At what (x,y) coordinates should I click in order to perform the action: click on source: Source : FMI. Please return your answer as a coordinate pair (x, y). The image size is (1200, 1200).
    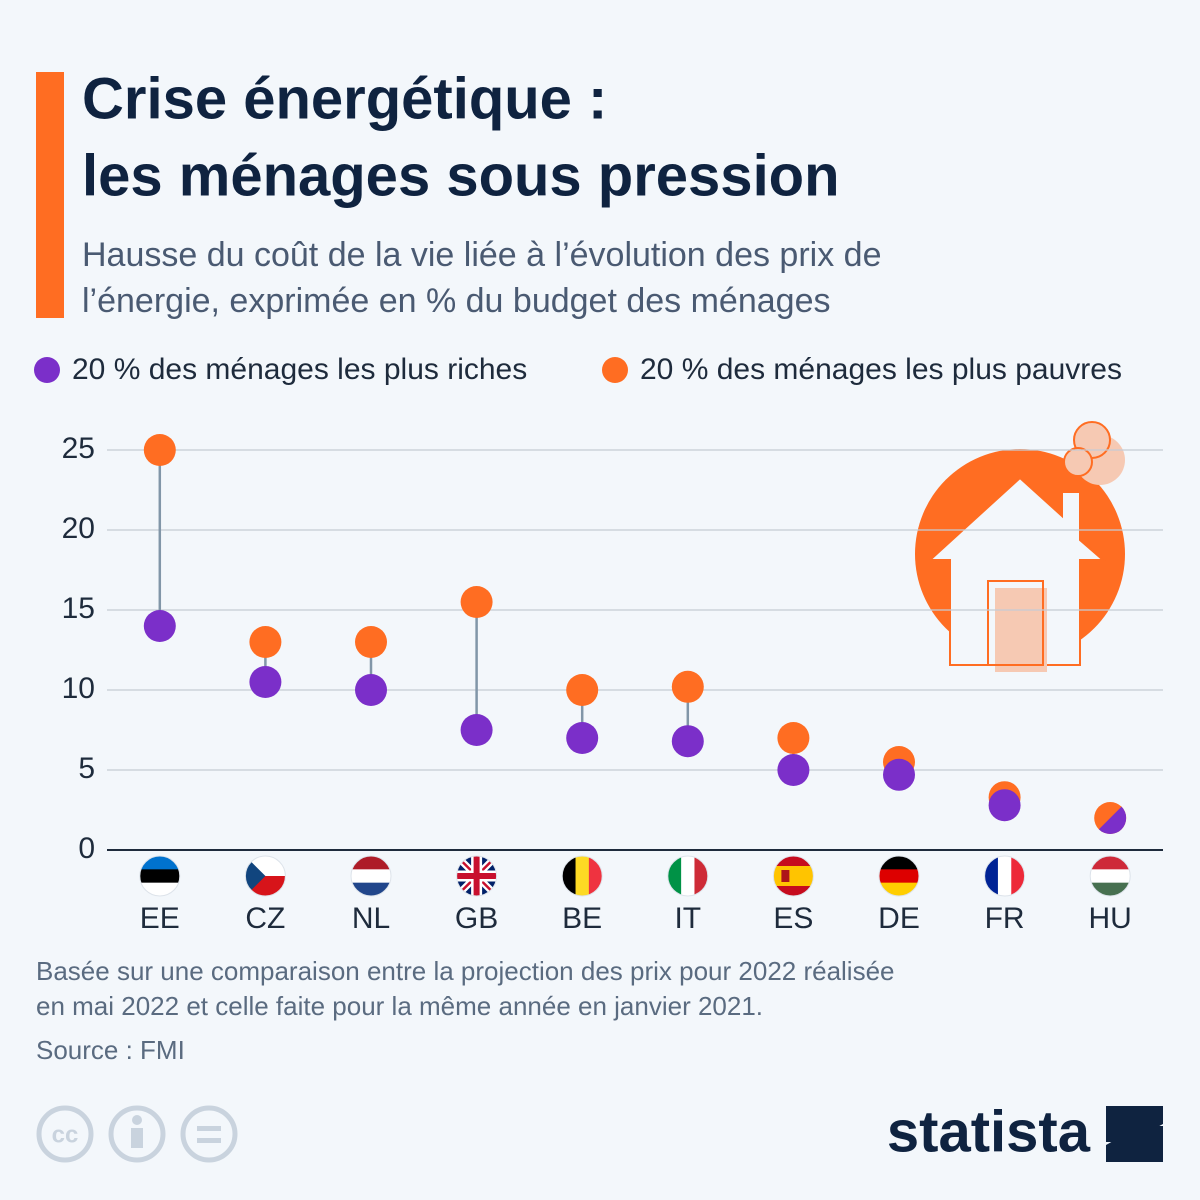
    Looking at the image, I should click on (110, 1050).